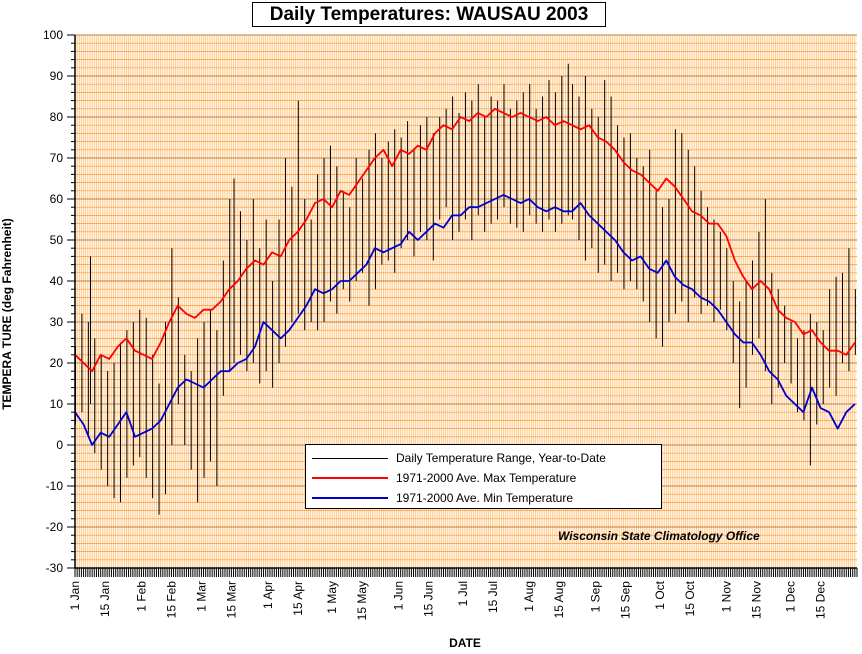  What do you see at coordinates (350, 498) in the screenshot?
I see `legend-swatch-min` at bounding box center [350, 498].